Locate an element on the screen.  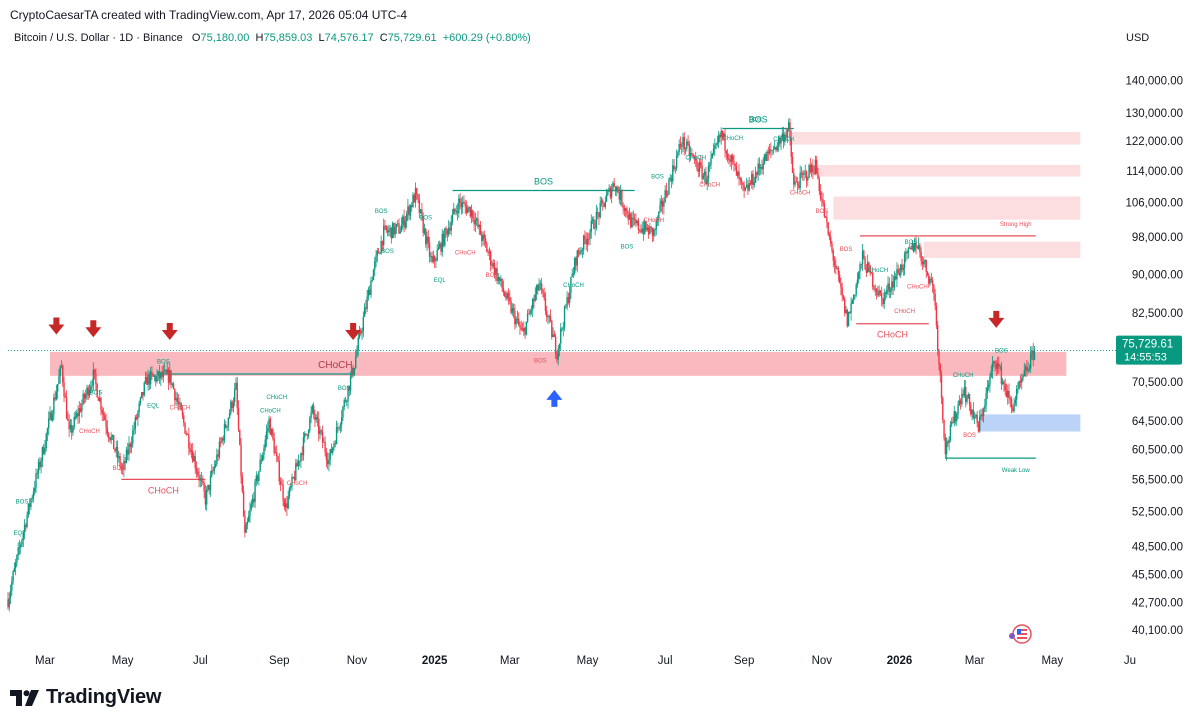
tradingview-logo: TradingView is located at coordinates (85, 697).